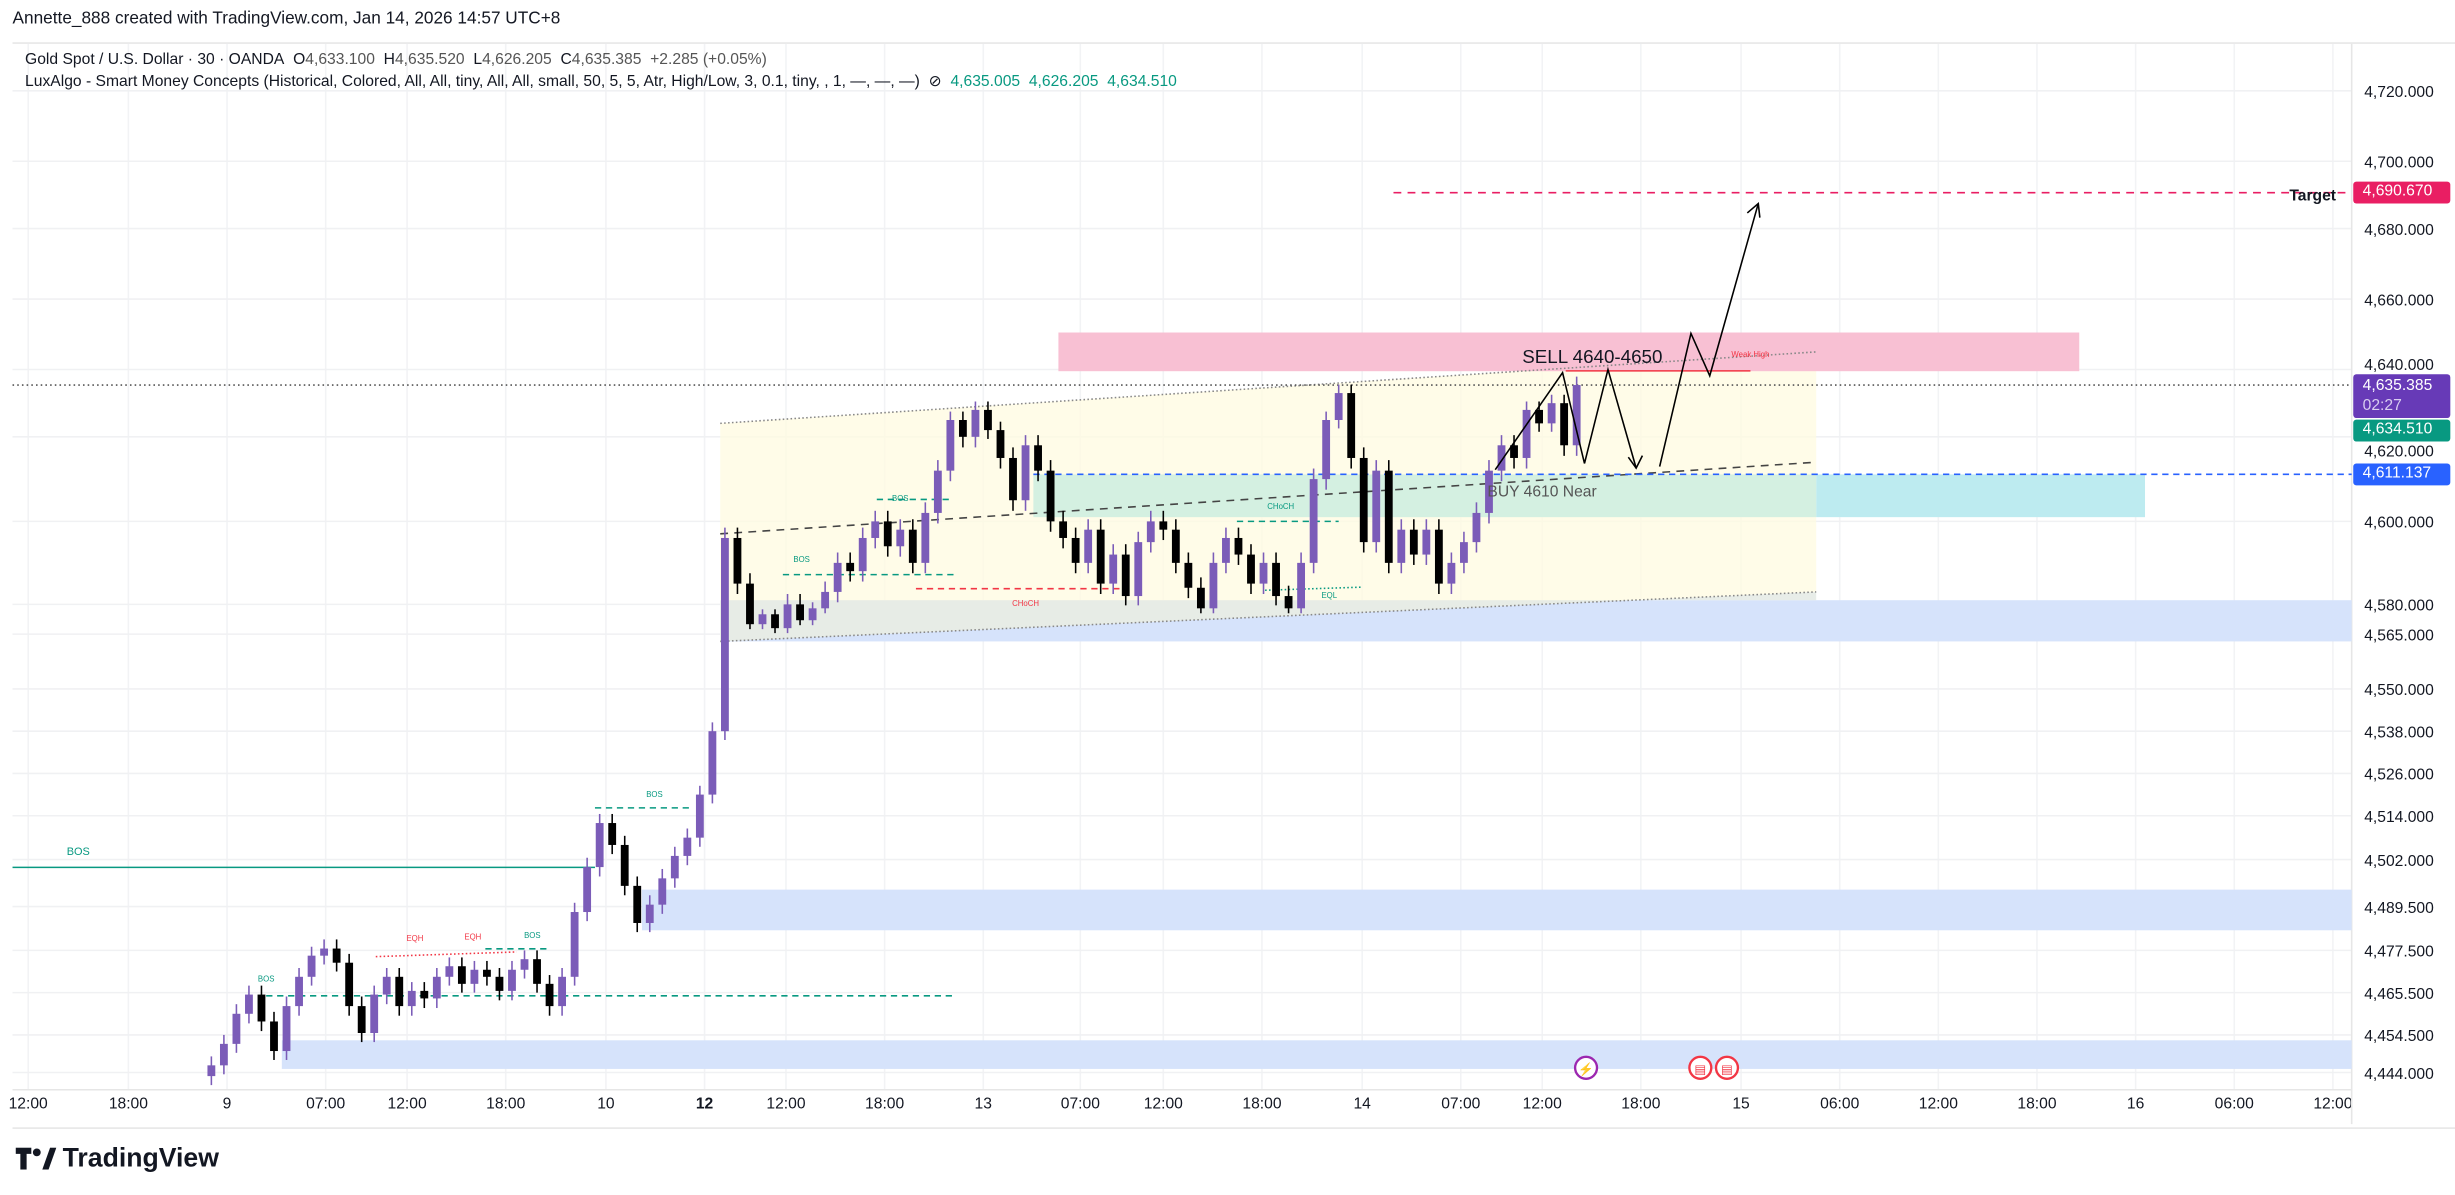 The height and width of the screenshot is (1195, 2455). What do you see at coordinates (155, 60) in the screenshot?
I see `symbol-name: Gold Spot / U.S. Dollar · 30 · OANDA` at bounding box center [155, 60].